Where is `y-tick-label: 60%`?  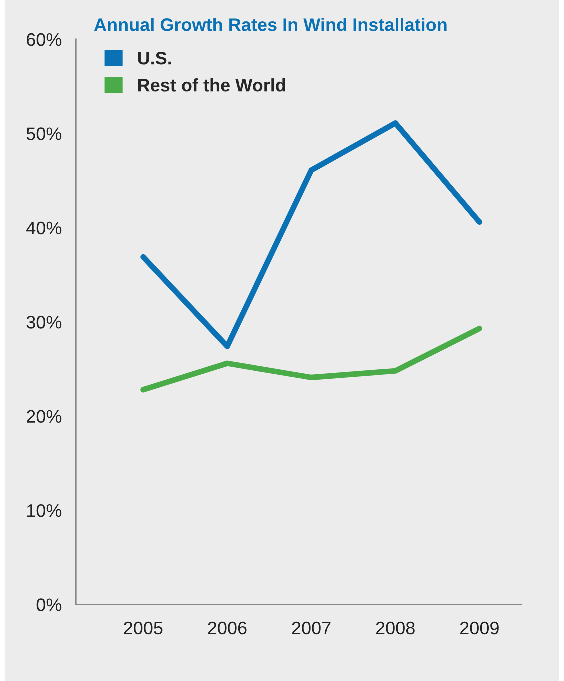
y-tick-label: 60% is located at coordinates (44, 39).